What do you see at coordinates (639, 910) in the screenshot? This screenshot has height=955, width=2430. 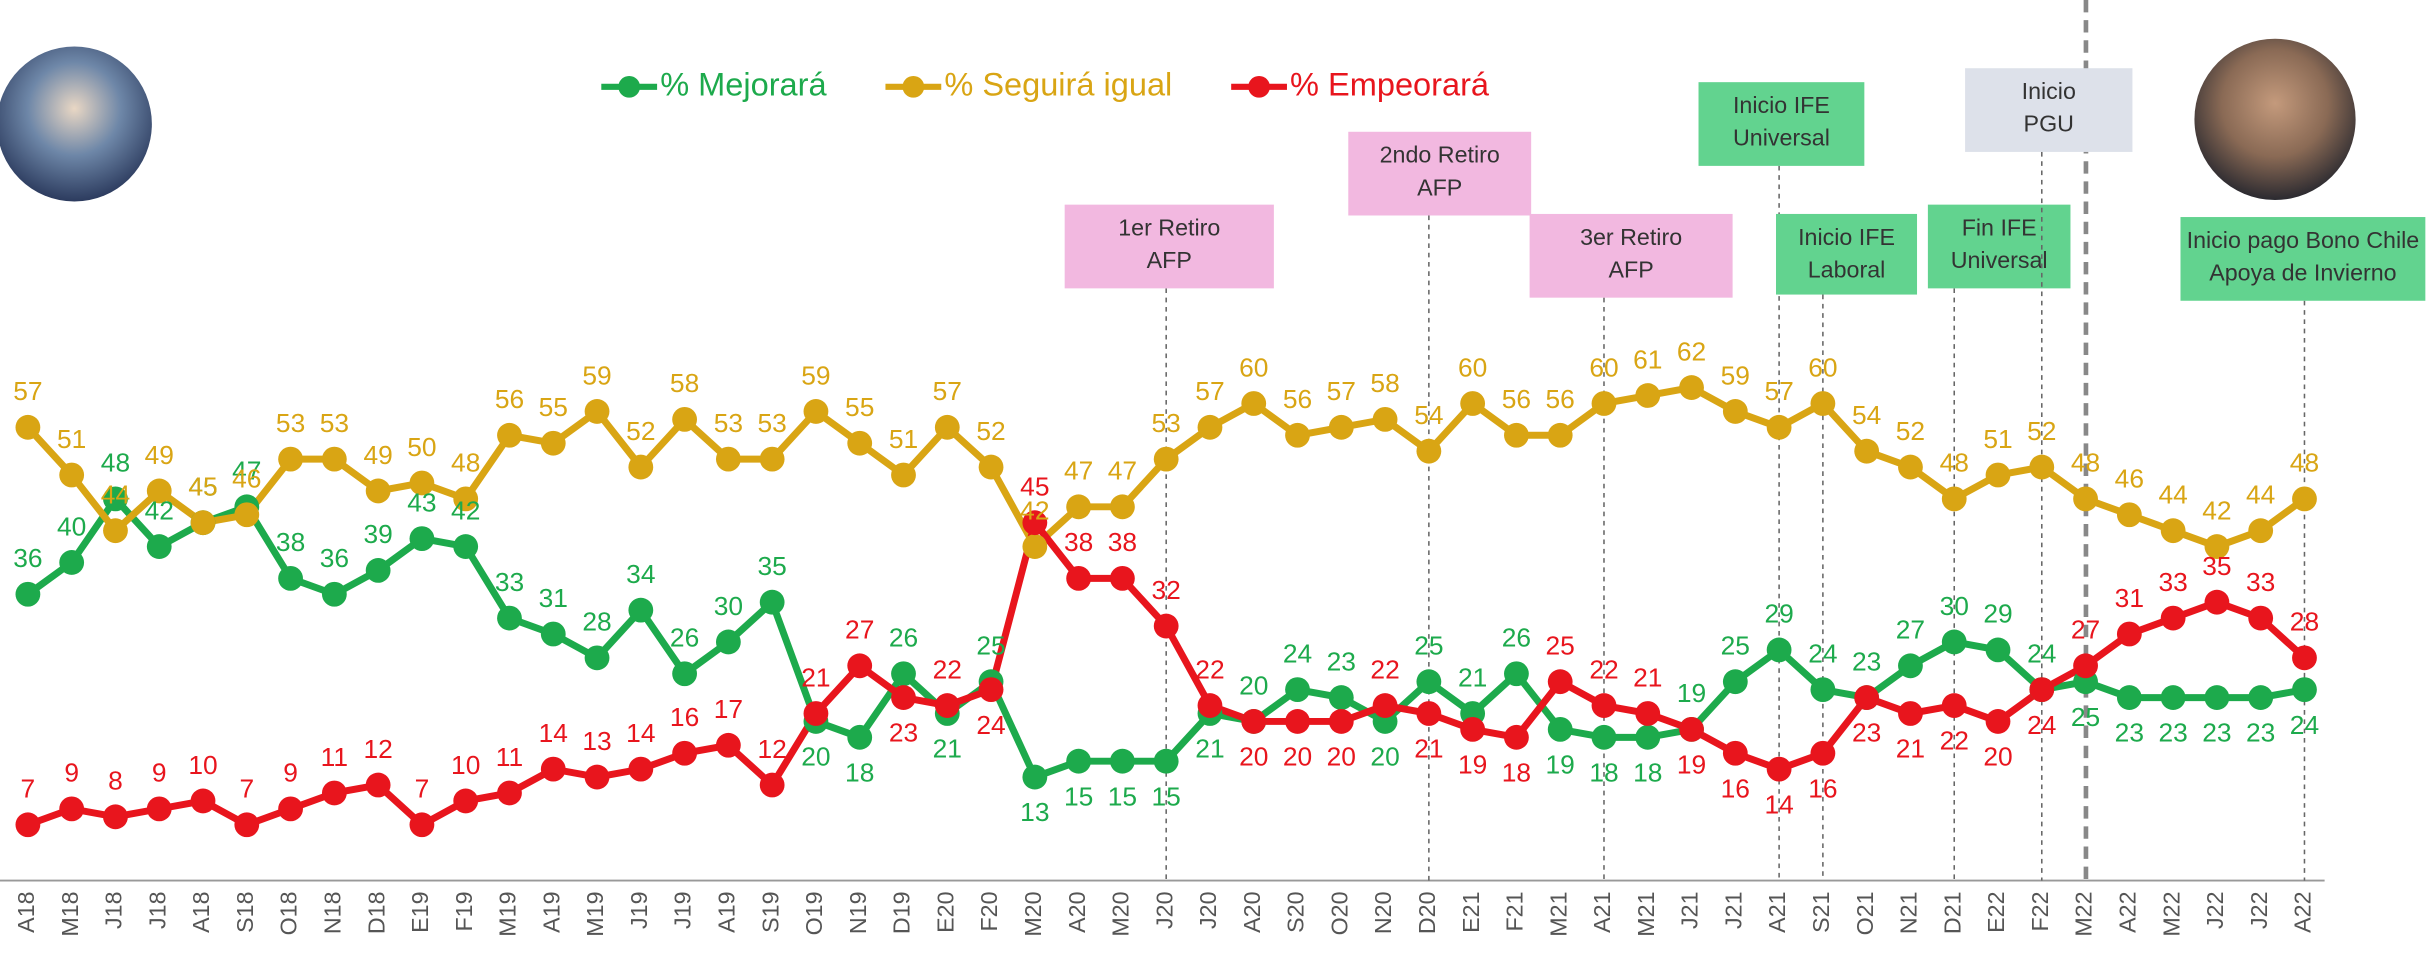 I see `x-tick-label: J19` at bounding box center [639, 910].